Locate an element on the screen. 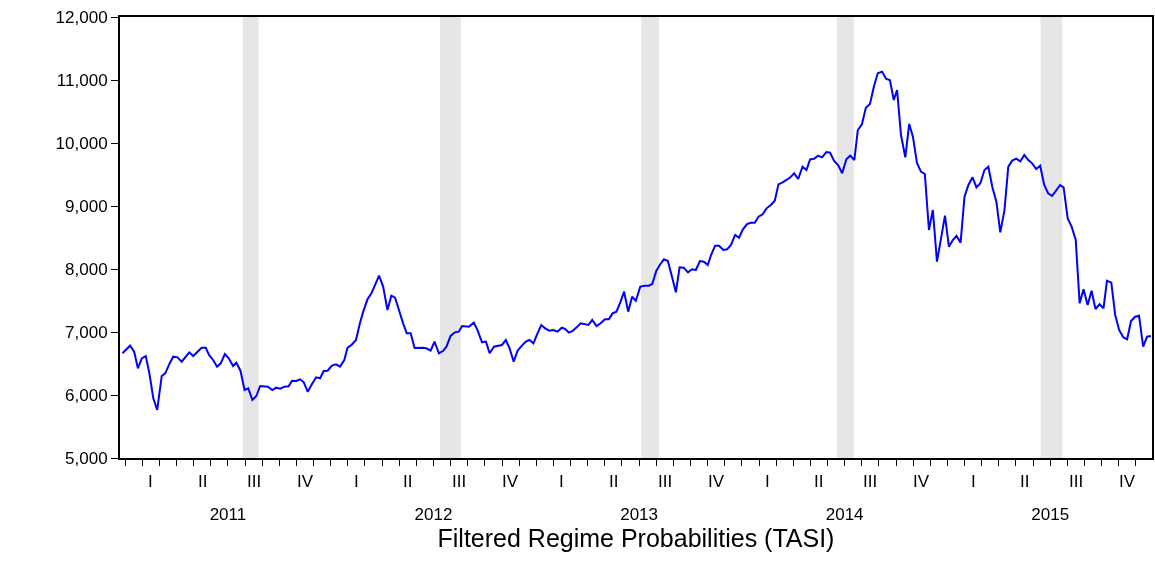 The image size is (1155, 569). y-tick-label: 9,000 is located at coordinates (86, 206).